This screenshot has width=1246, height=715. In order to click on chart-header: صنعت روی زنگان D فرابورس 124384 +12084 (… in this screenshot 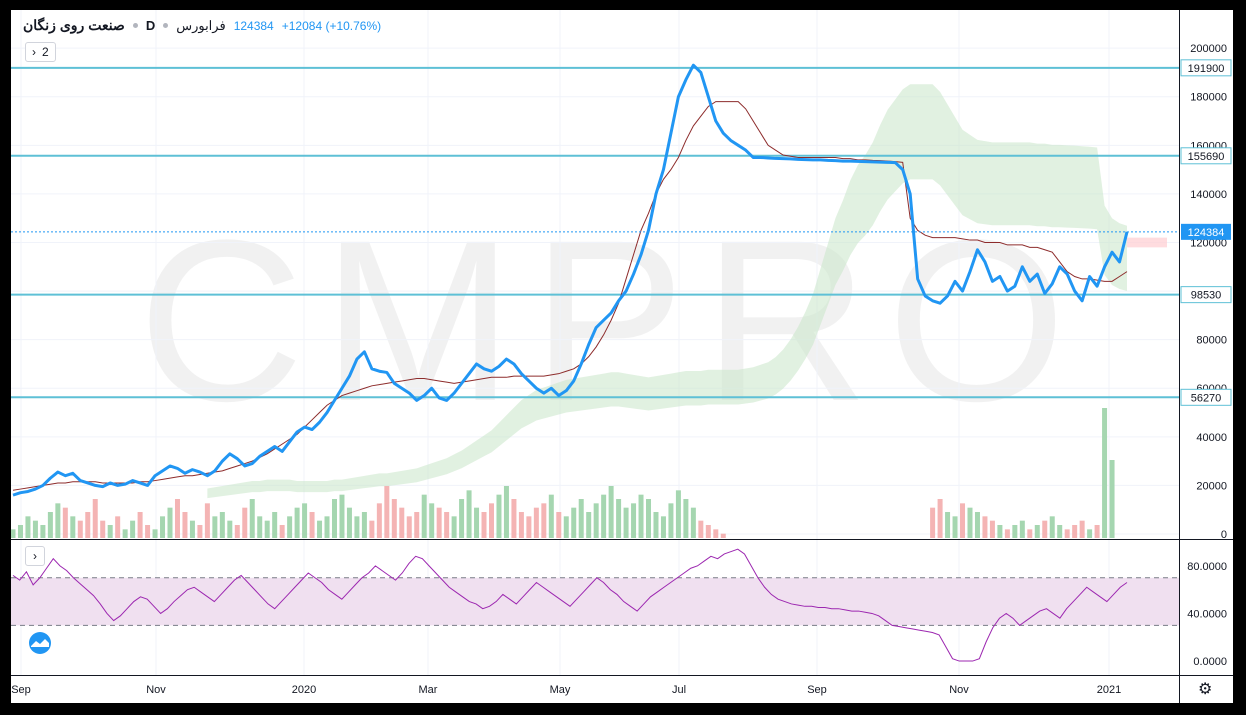, I will do `click(202, 25)`.